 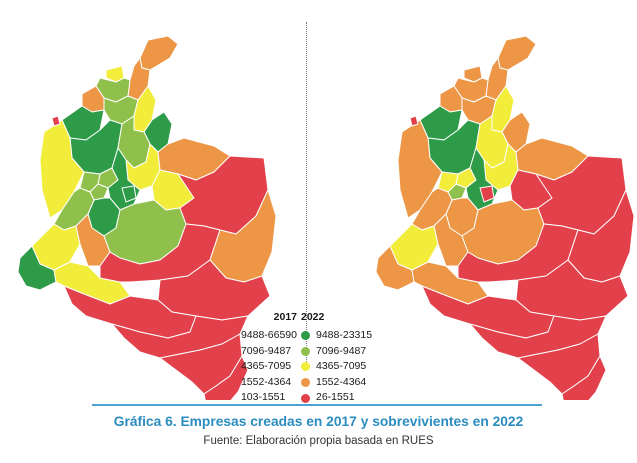 What do you see at coordinates (313, 317) in the screenshot?
I see `legend-year-2022: 2022` at bounding box center [313, 317].